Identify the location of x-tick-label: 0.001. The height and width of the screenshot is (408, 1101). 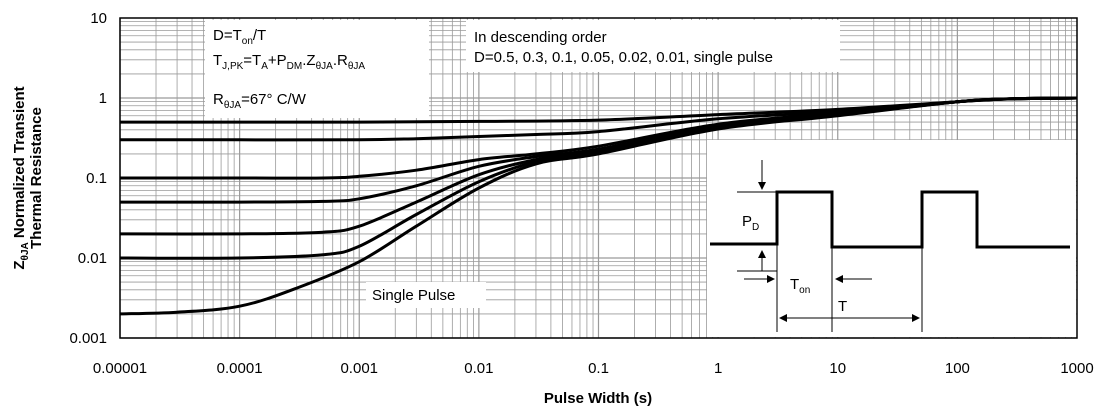
(359, 368).